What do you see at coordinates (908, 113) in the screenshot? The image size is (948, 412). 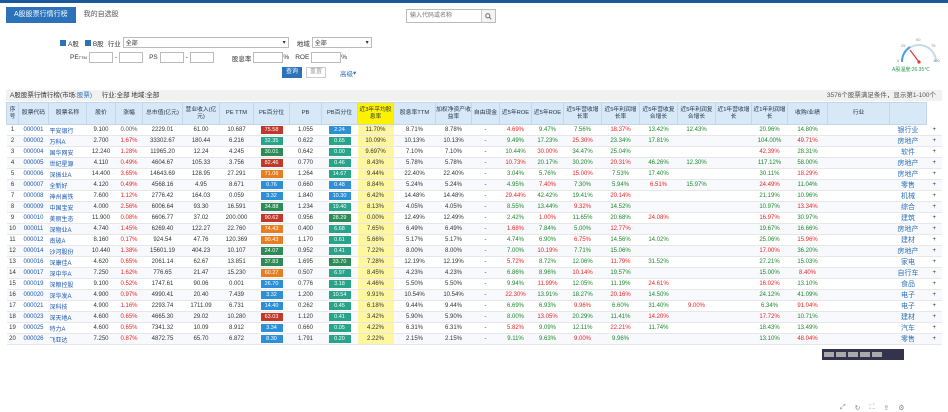 I see `column-header` at bounding box center [908, 113].